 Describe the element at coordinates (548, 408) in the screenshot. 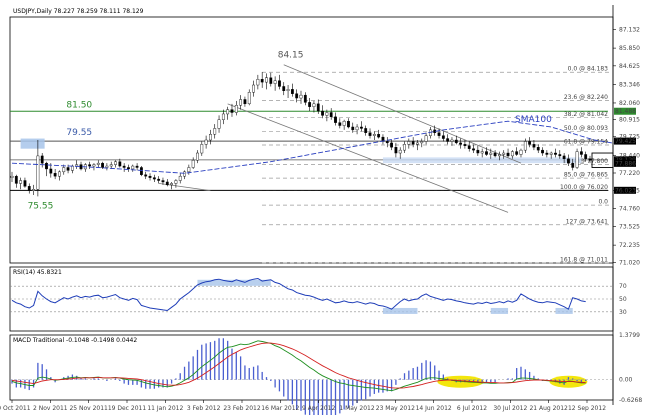

I see `x-tick-label: 21 Aug 2012` at that location.